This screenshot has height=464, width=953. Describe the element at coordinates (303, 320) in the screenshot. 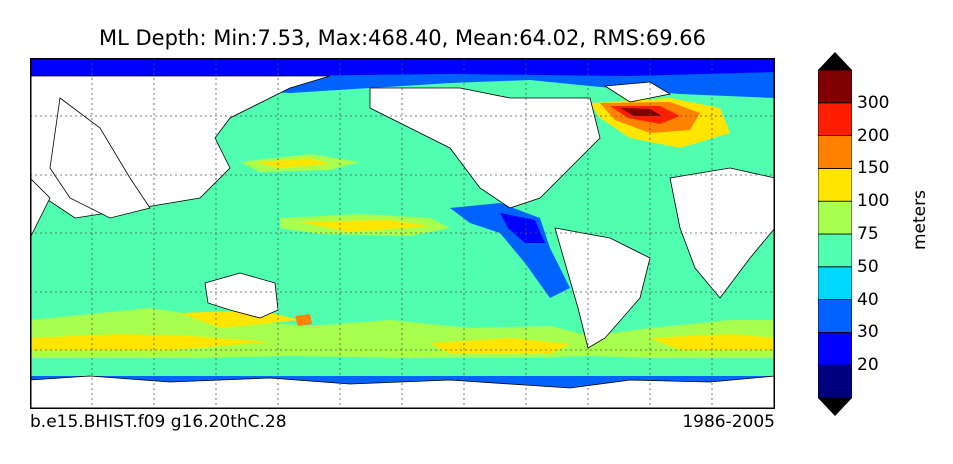

I see `south-australia-hotspot` at that location.